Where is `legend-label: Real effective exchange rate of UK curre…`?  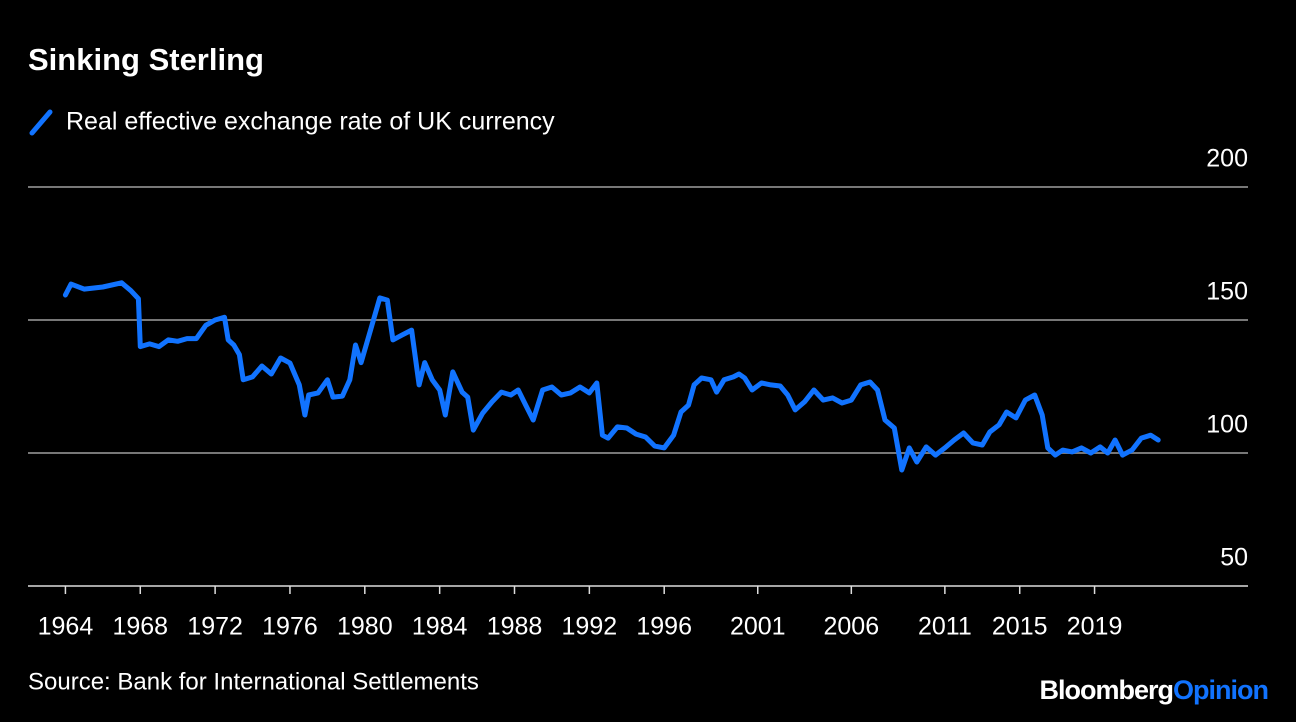
legend-label: Real effective exchange rate of UK curre… is located at coordinates (310, 122).